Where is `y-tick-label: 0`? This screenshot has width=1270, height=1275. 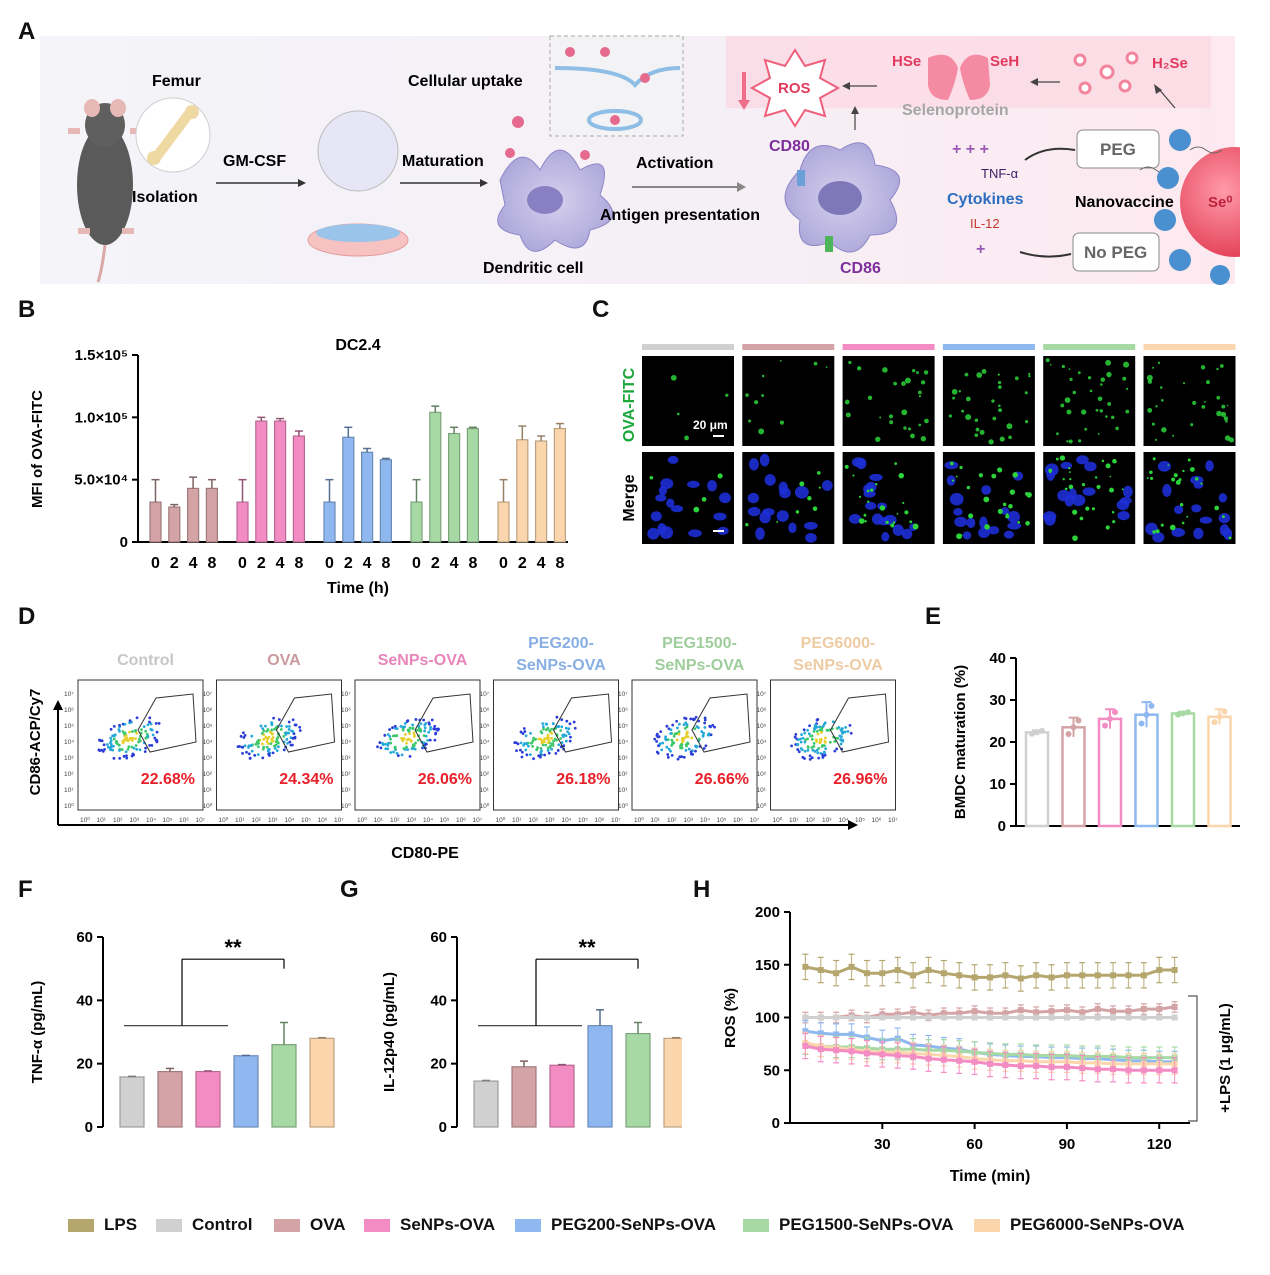 y-tick-label: 0 is located at coordinates (89, 1127).